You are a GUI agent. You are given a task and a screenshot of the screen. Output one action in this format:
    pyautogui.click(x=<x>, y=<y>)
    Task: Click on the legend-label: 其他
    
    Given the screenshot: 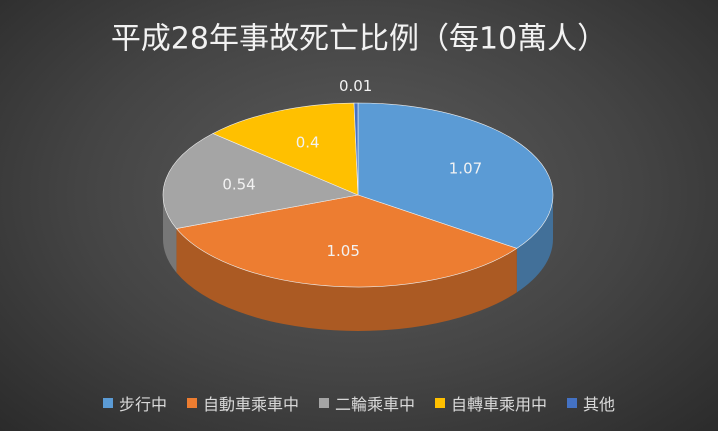 What is the action you would take?
    pyautogui.click(x=599, y=404)
    